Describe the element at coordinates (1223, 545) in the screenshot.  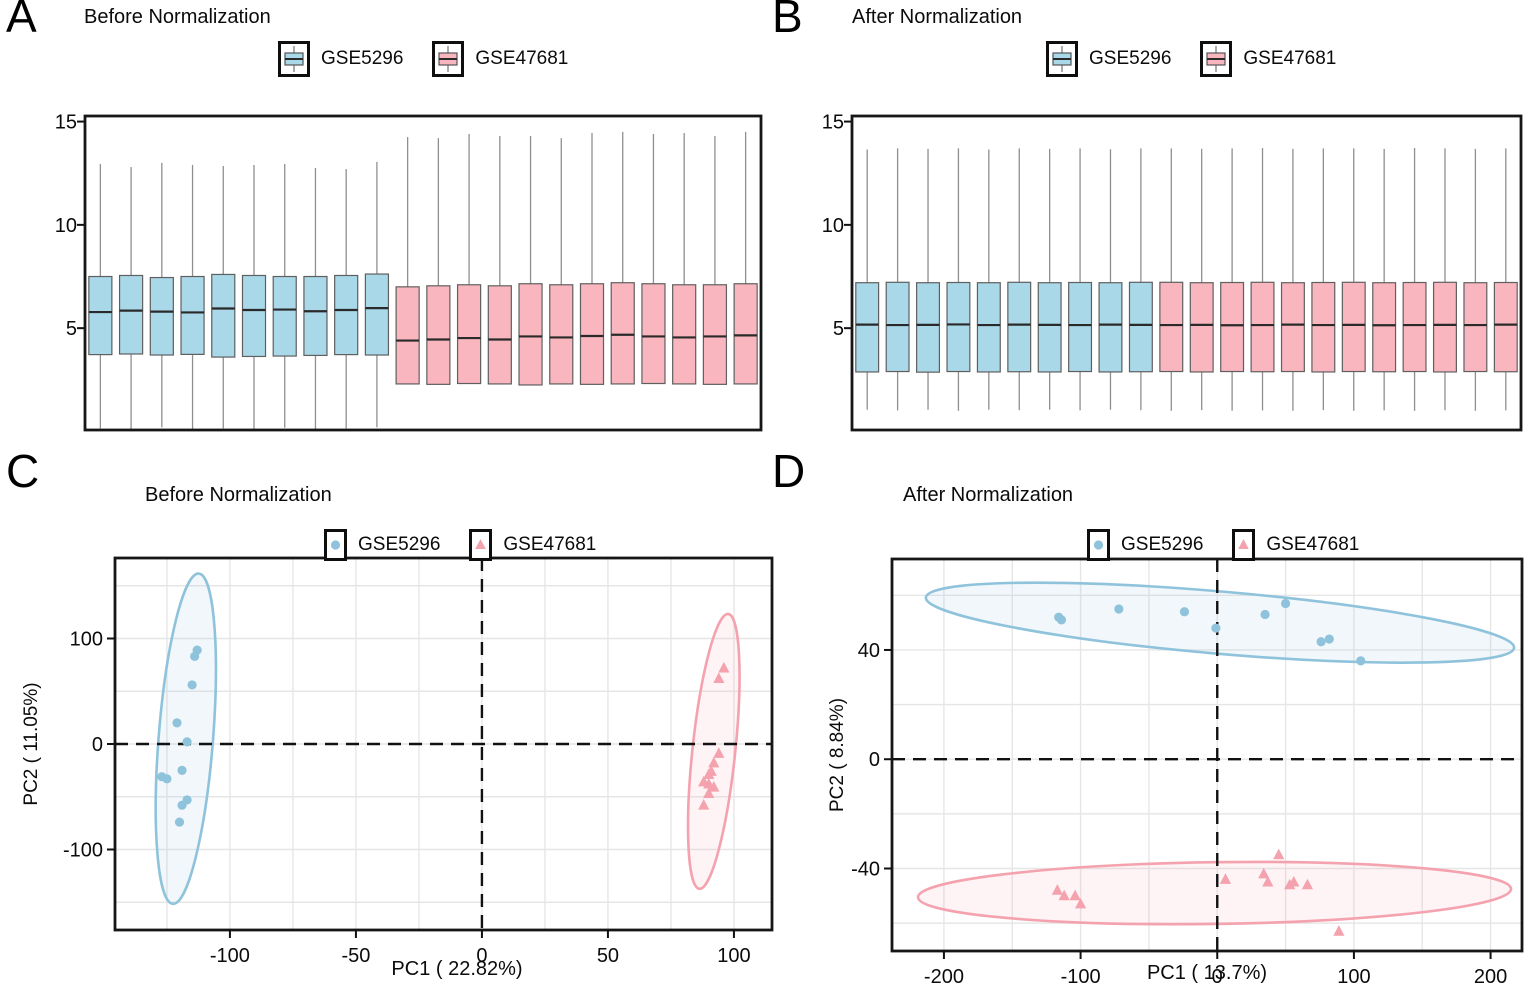
I see `panel-d-legend: GSE5296 GSE47681` at that location.